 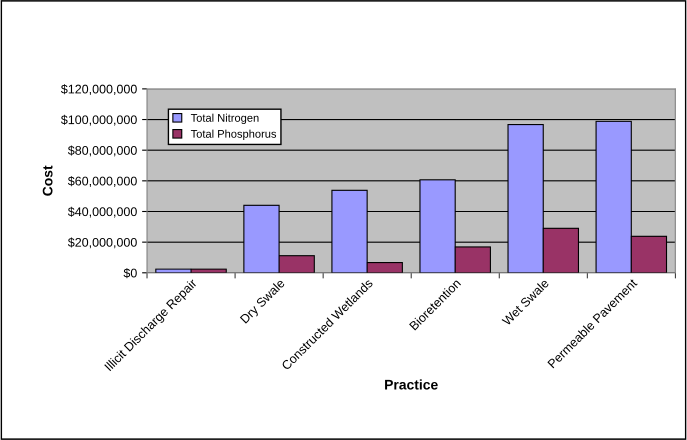 What do you see at coordinates (102, 212) in the screenshot?
I see `y-tick-label: $40,000,000` at bounding box center [102, 212].